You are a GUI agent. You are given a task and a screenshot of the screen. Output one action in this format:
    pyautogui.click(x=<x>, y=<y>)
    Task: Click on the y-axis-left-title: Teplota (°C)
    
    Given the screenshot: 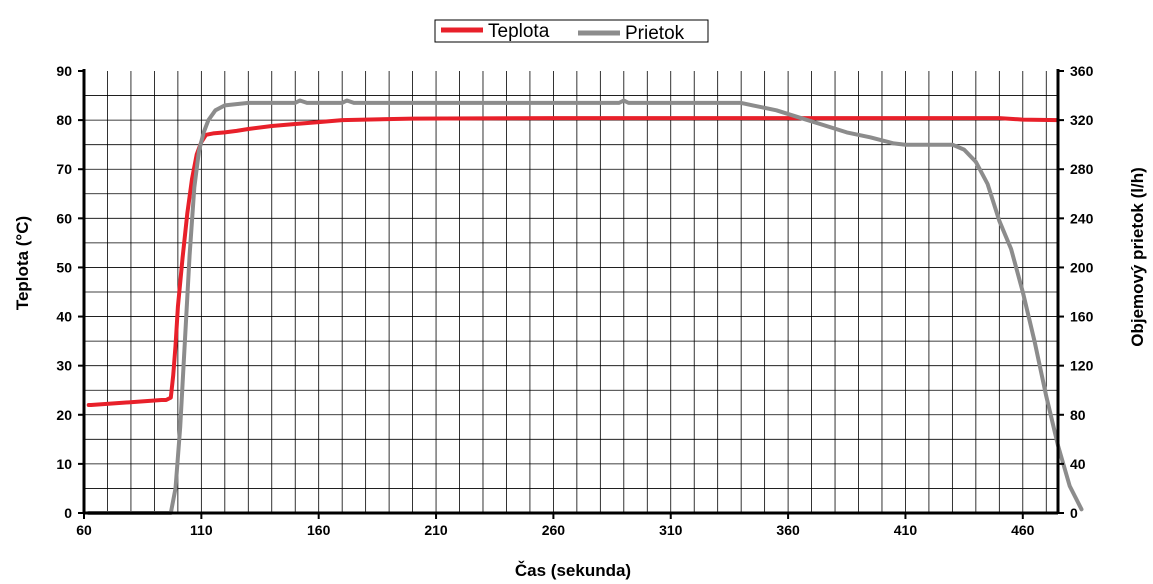 What is the action you would take?
    pyautogui.click(x=22, y=263)
    